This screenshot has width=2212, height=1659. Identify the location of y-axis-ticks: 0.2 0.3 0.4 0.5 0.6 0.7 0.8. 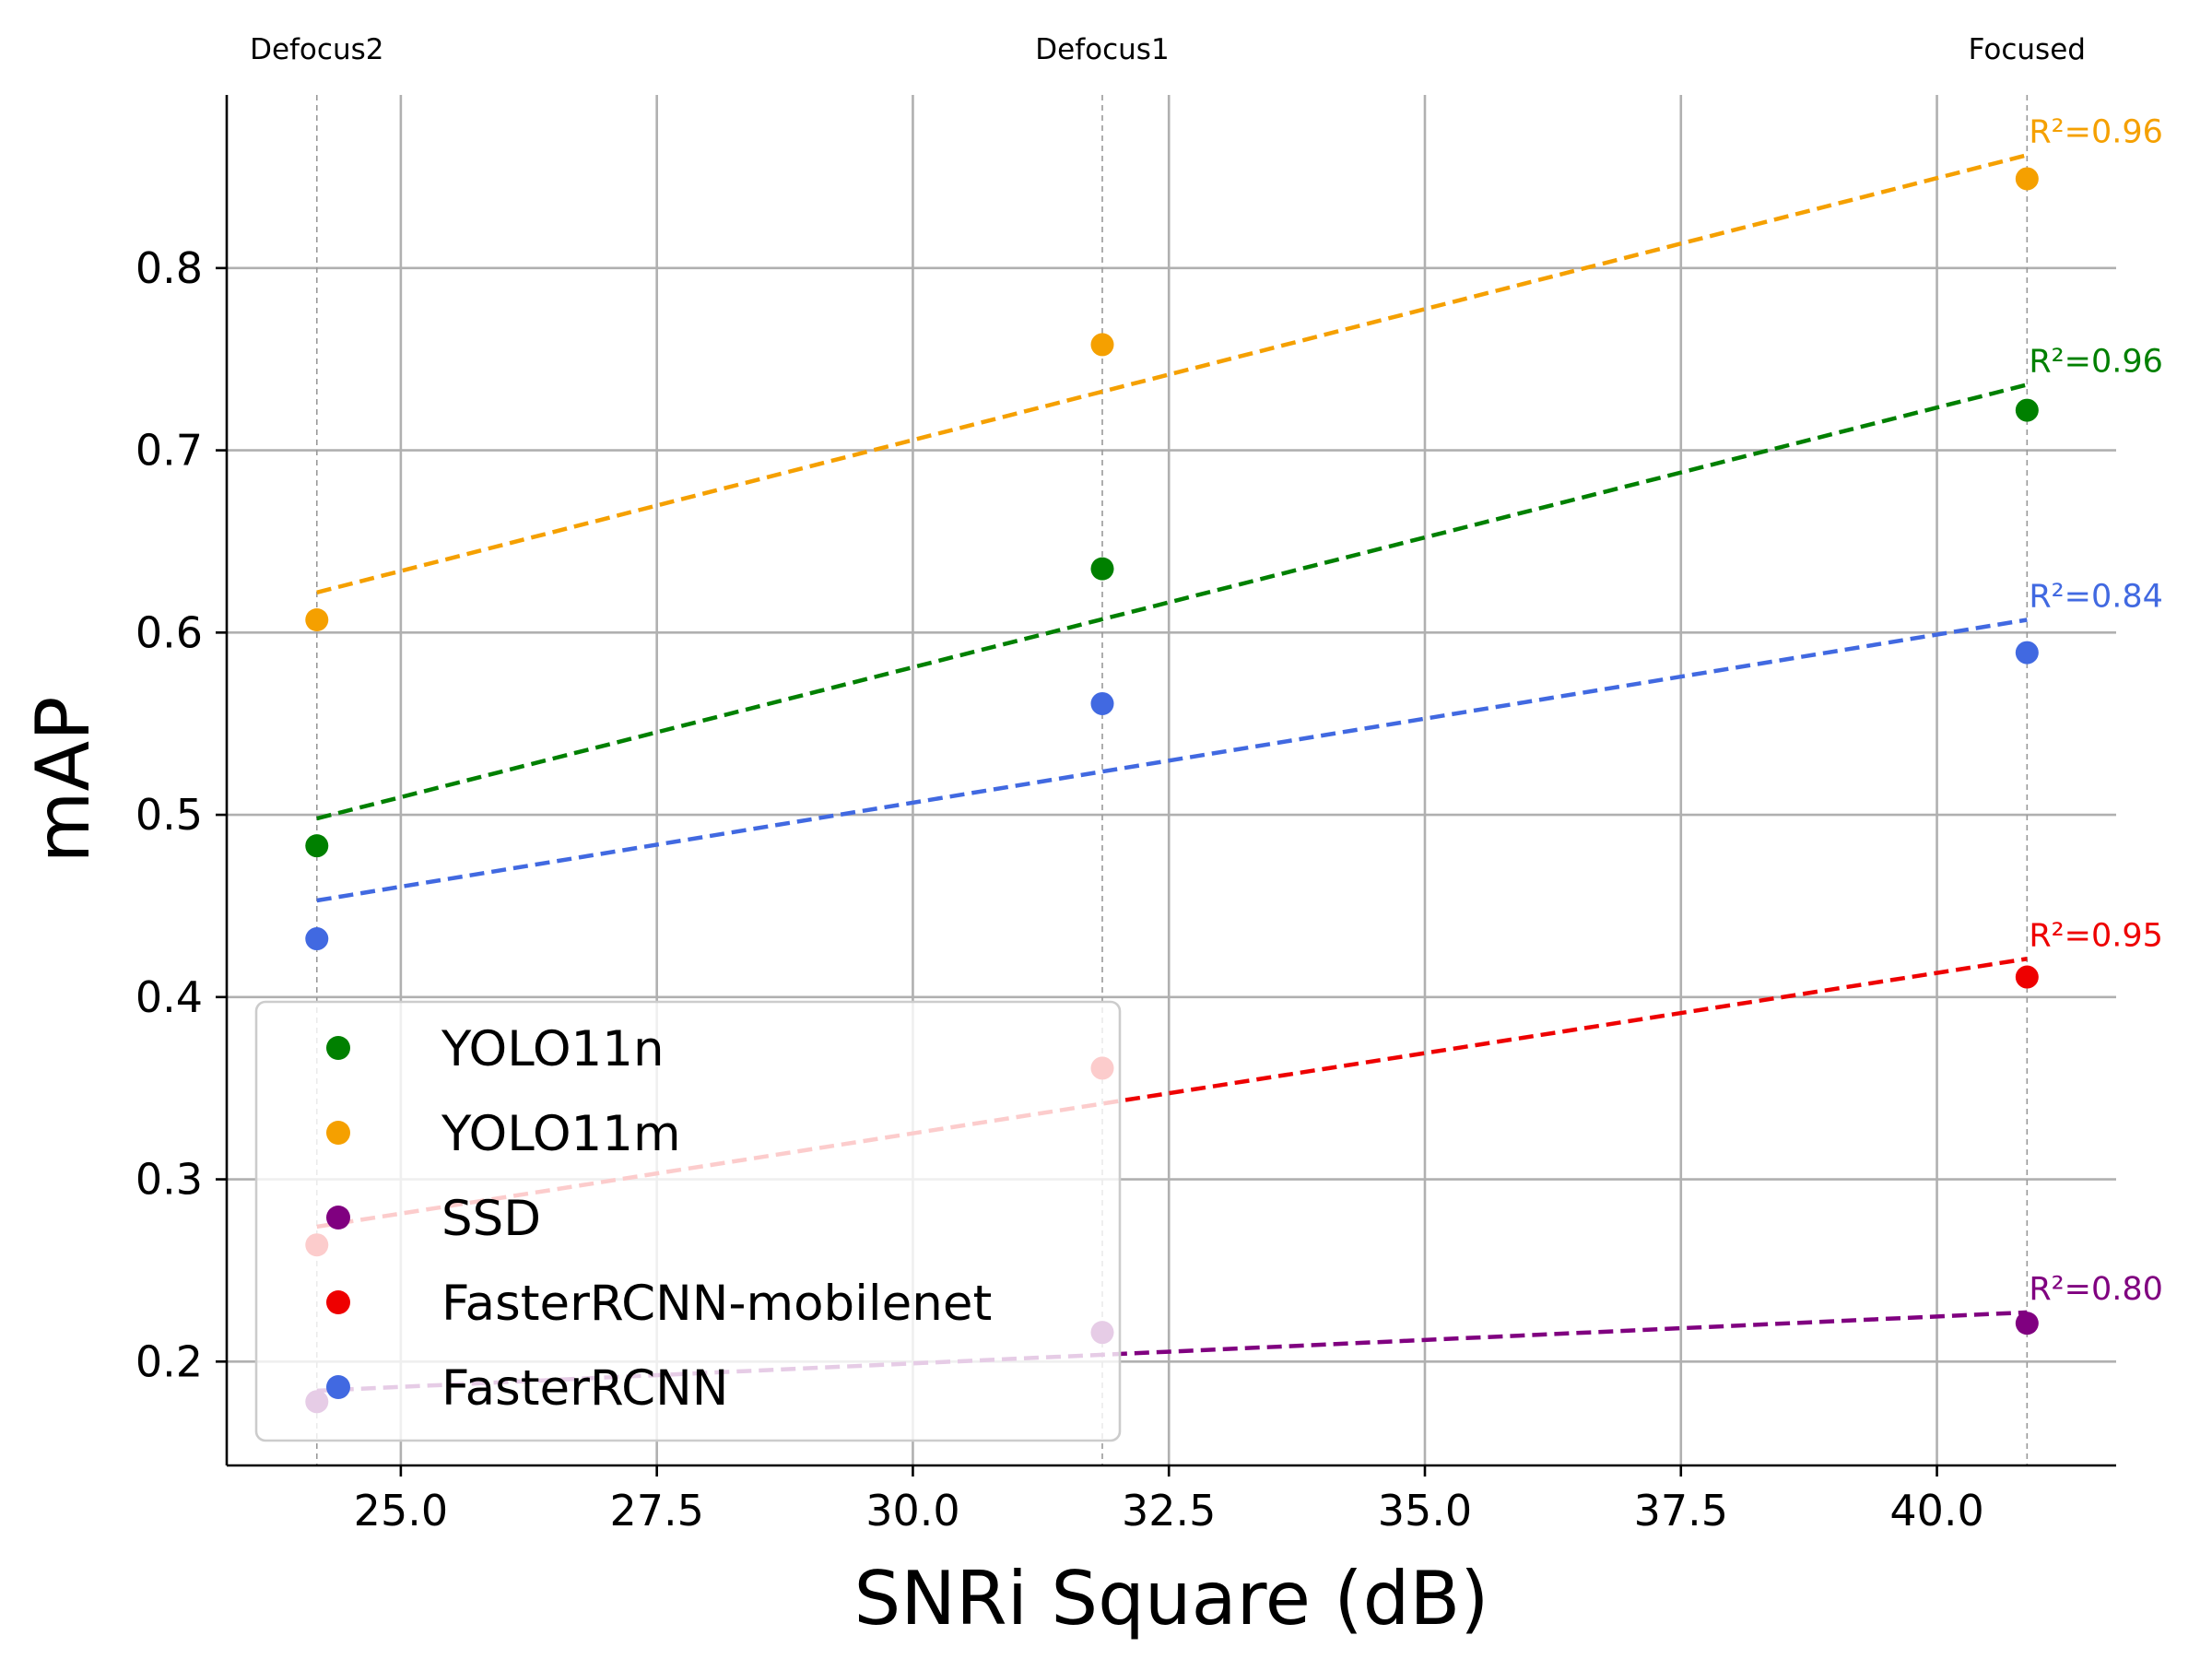
(181, 814).